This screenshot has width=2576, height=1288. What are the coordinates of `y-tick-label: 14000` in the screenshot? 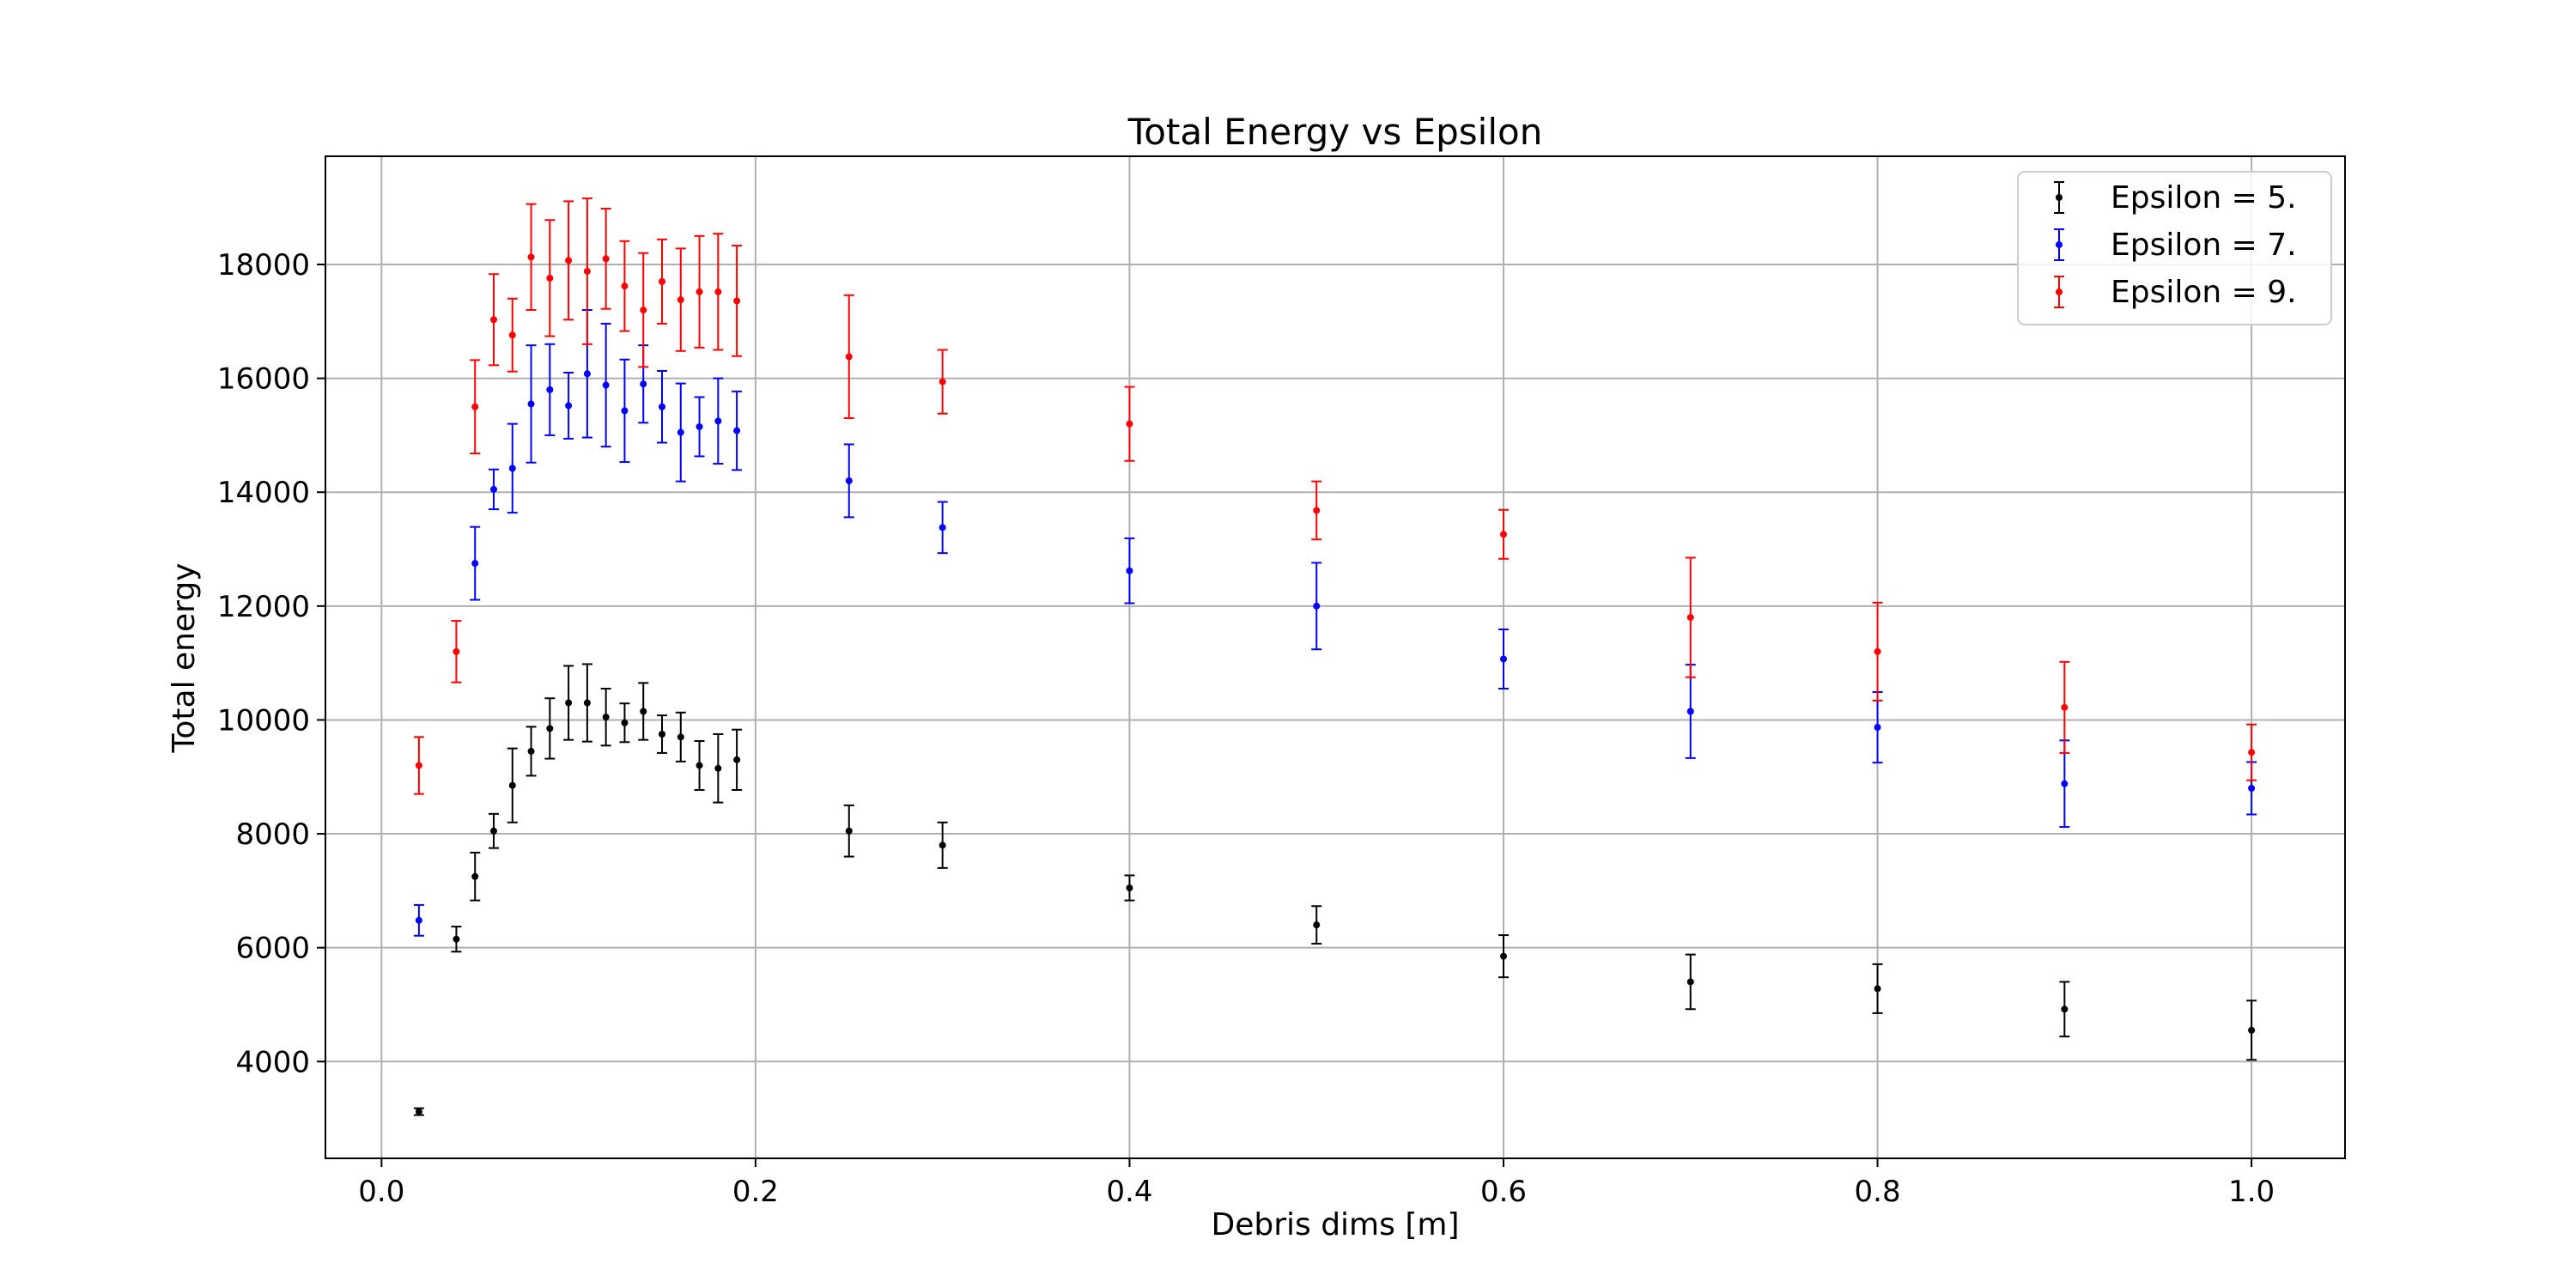 It's located at (263, 493).